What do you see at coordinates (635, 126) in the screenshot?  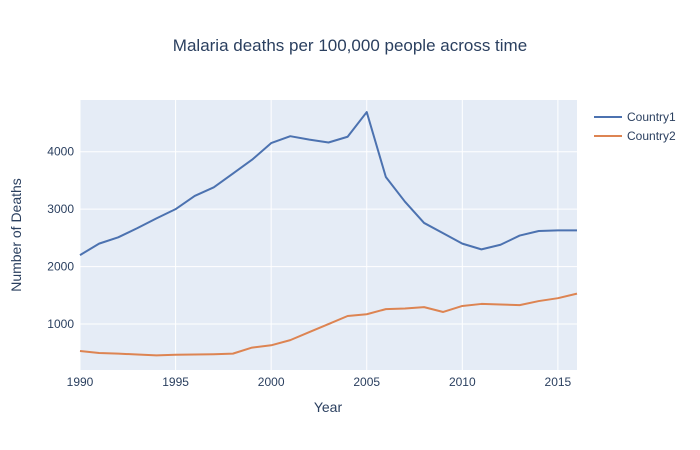 I see `legend: Country1 Country2` at bounding box center [635, 126].